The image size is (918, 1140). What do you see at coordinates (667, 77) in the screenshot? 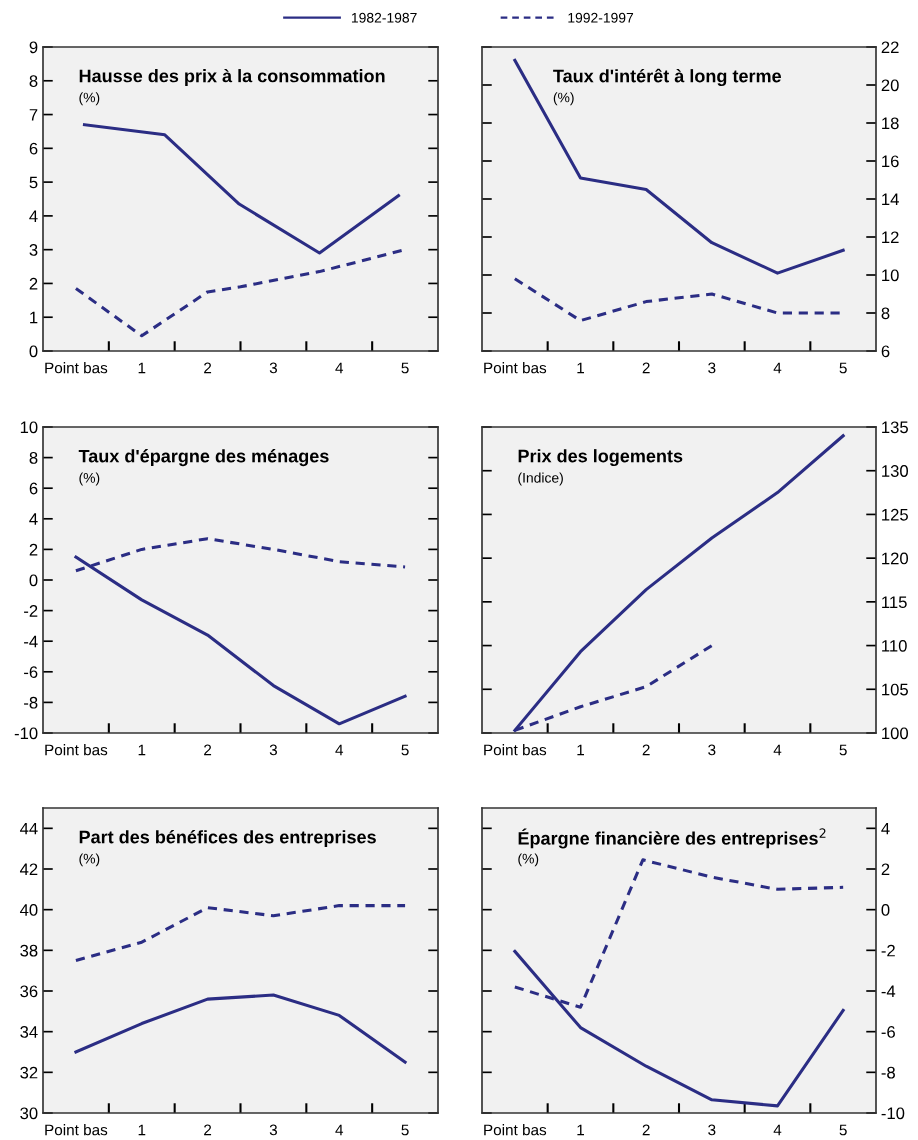
I see `text: Taux d'intérêt à long terme` at bounding box center [667, 77].